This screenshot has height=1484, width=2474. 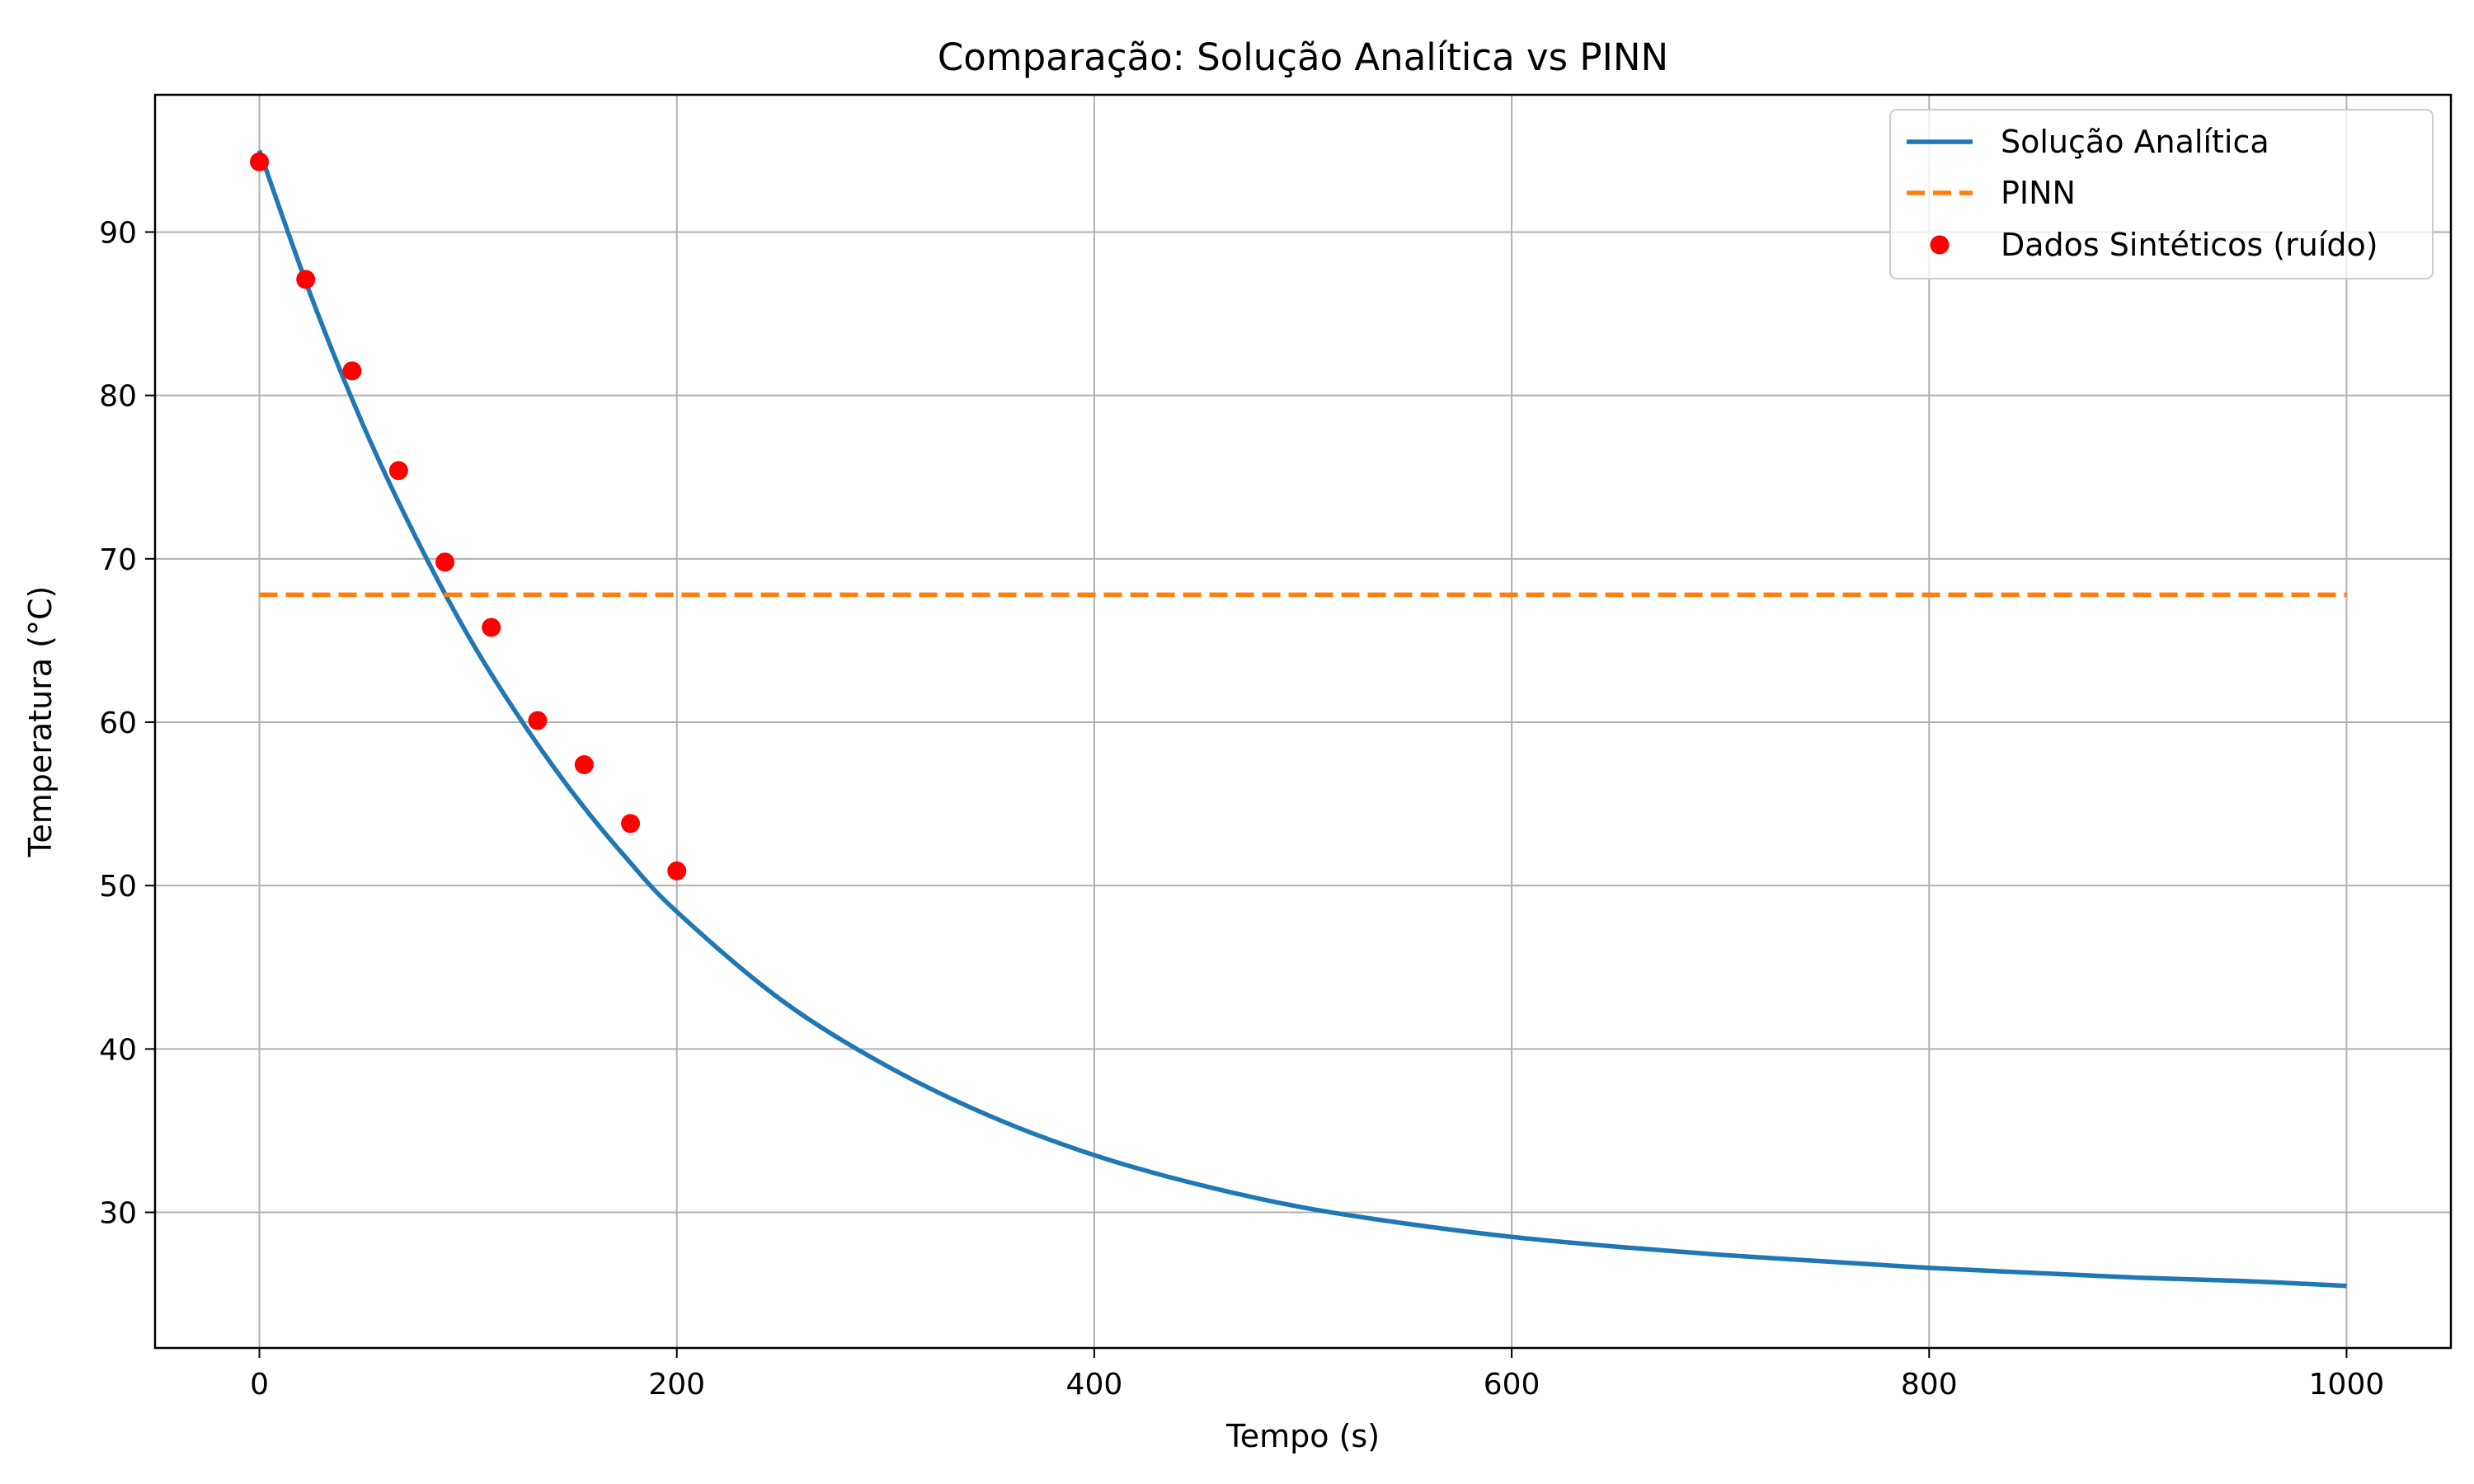 What do you see at coordinates (2347, 1385) in the screenshot?
I see `x-tick-label: 1000` at bounding box center [2347, 1385].